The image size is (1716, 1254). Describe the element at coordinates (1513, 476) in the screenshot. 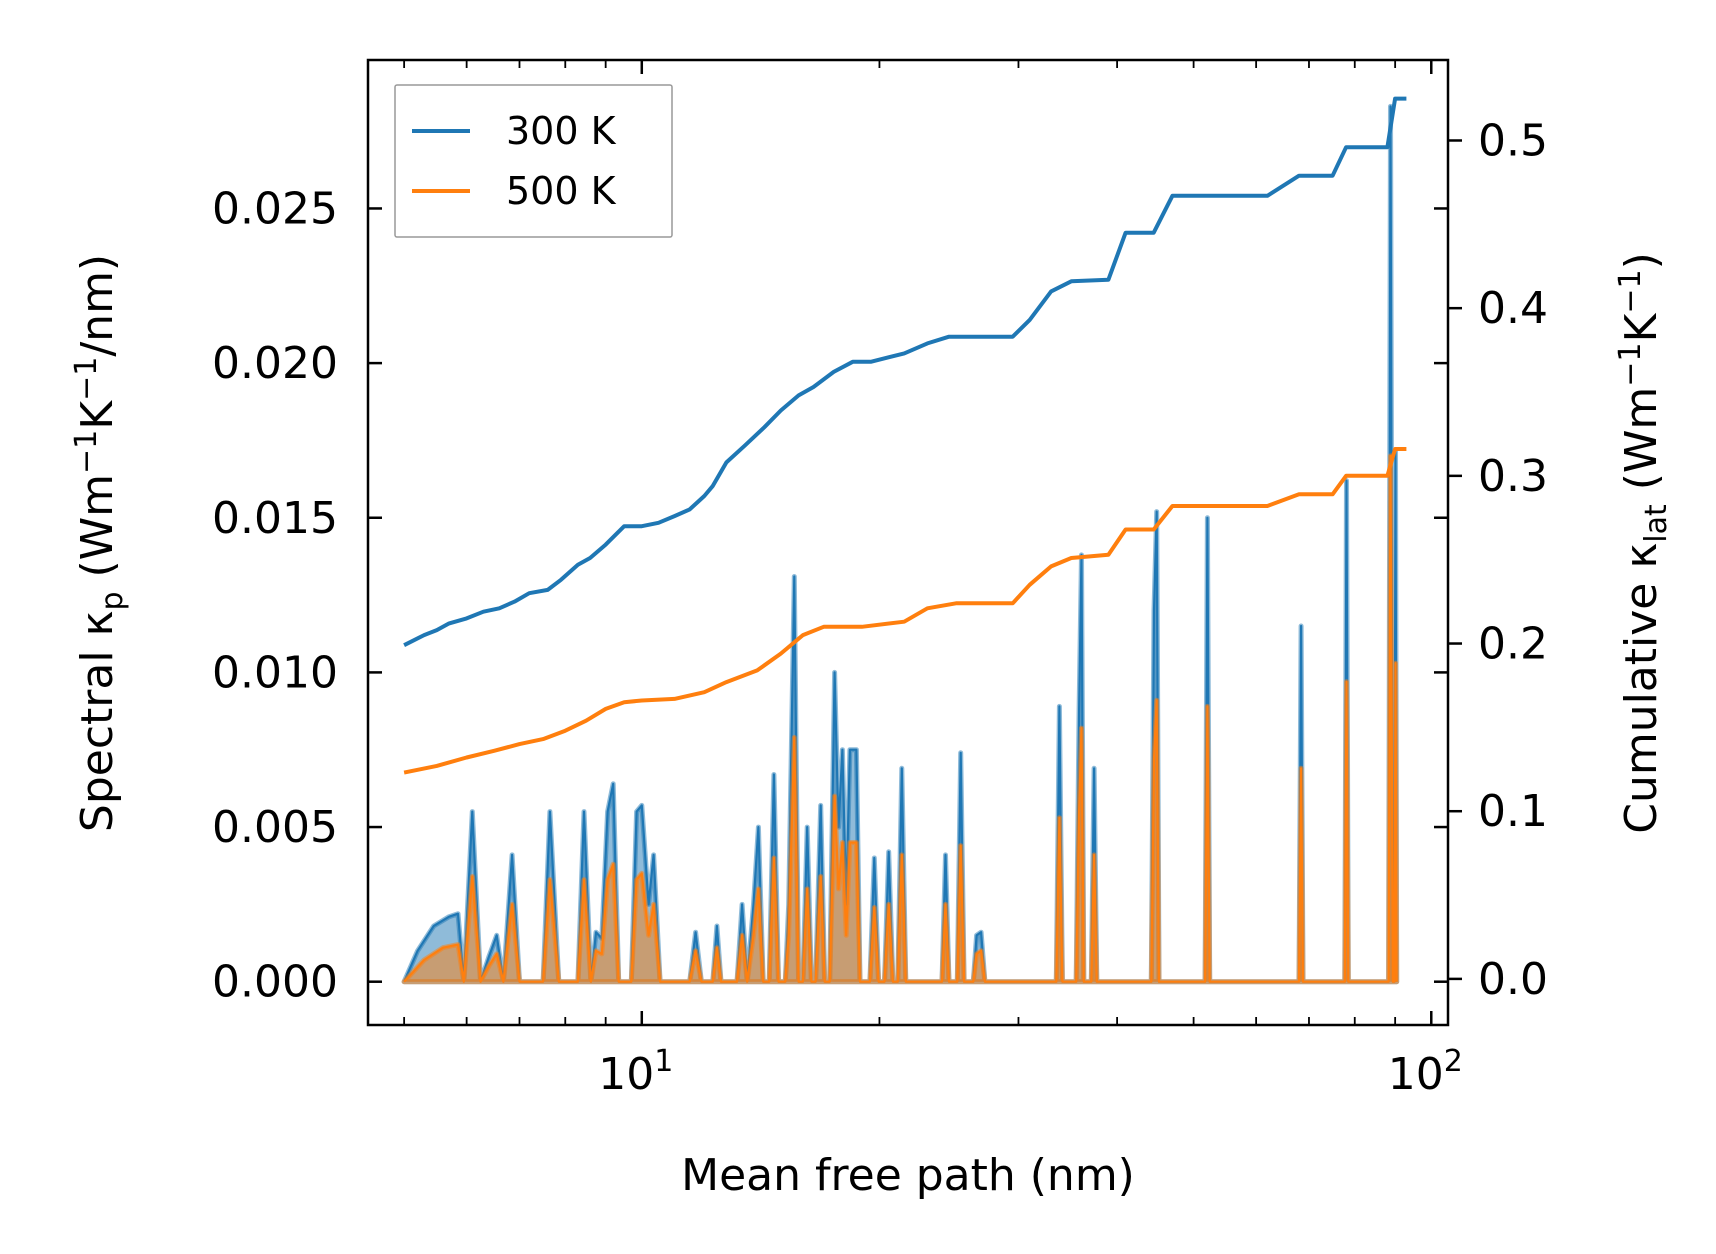

I see `y-right-tick-label: 0.3` at that location.